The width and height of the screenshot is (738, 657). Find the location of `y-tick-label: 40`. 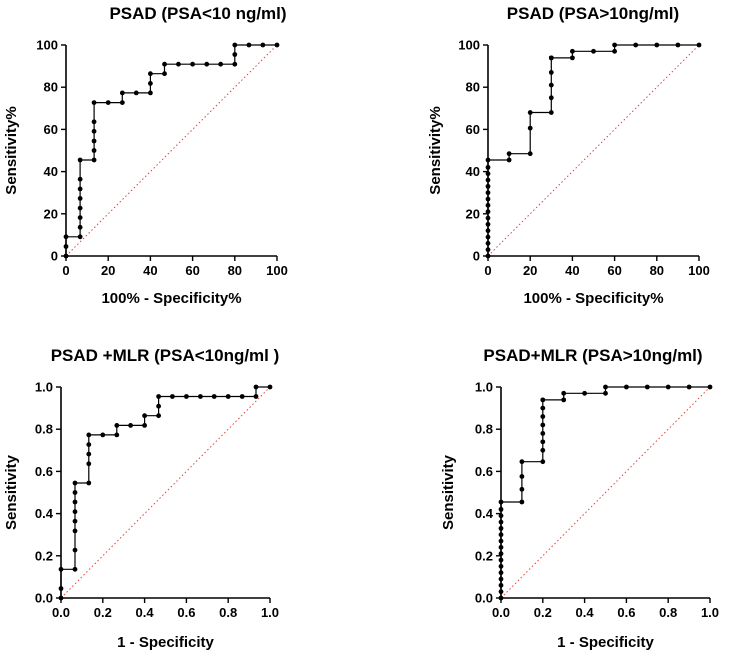

y-tick-label: 40 is located at coordinates (51, 171).